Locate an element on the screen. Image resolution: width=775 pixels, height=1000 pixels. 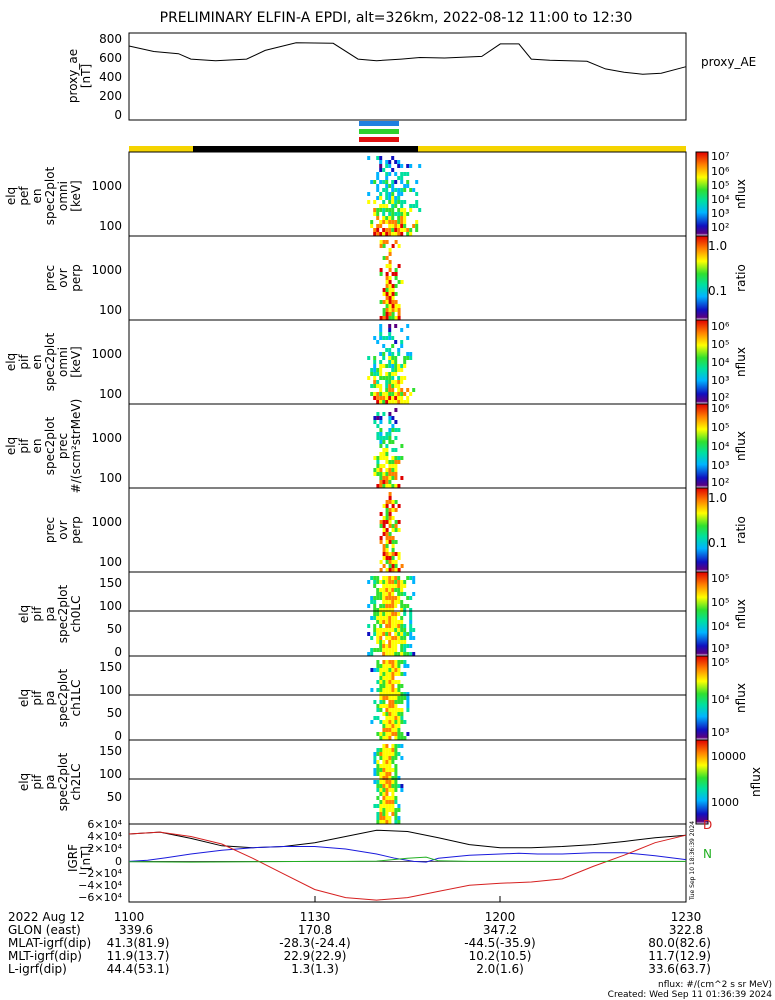
p2-label-1: prec is located at coordinates (50, 278).